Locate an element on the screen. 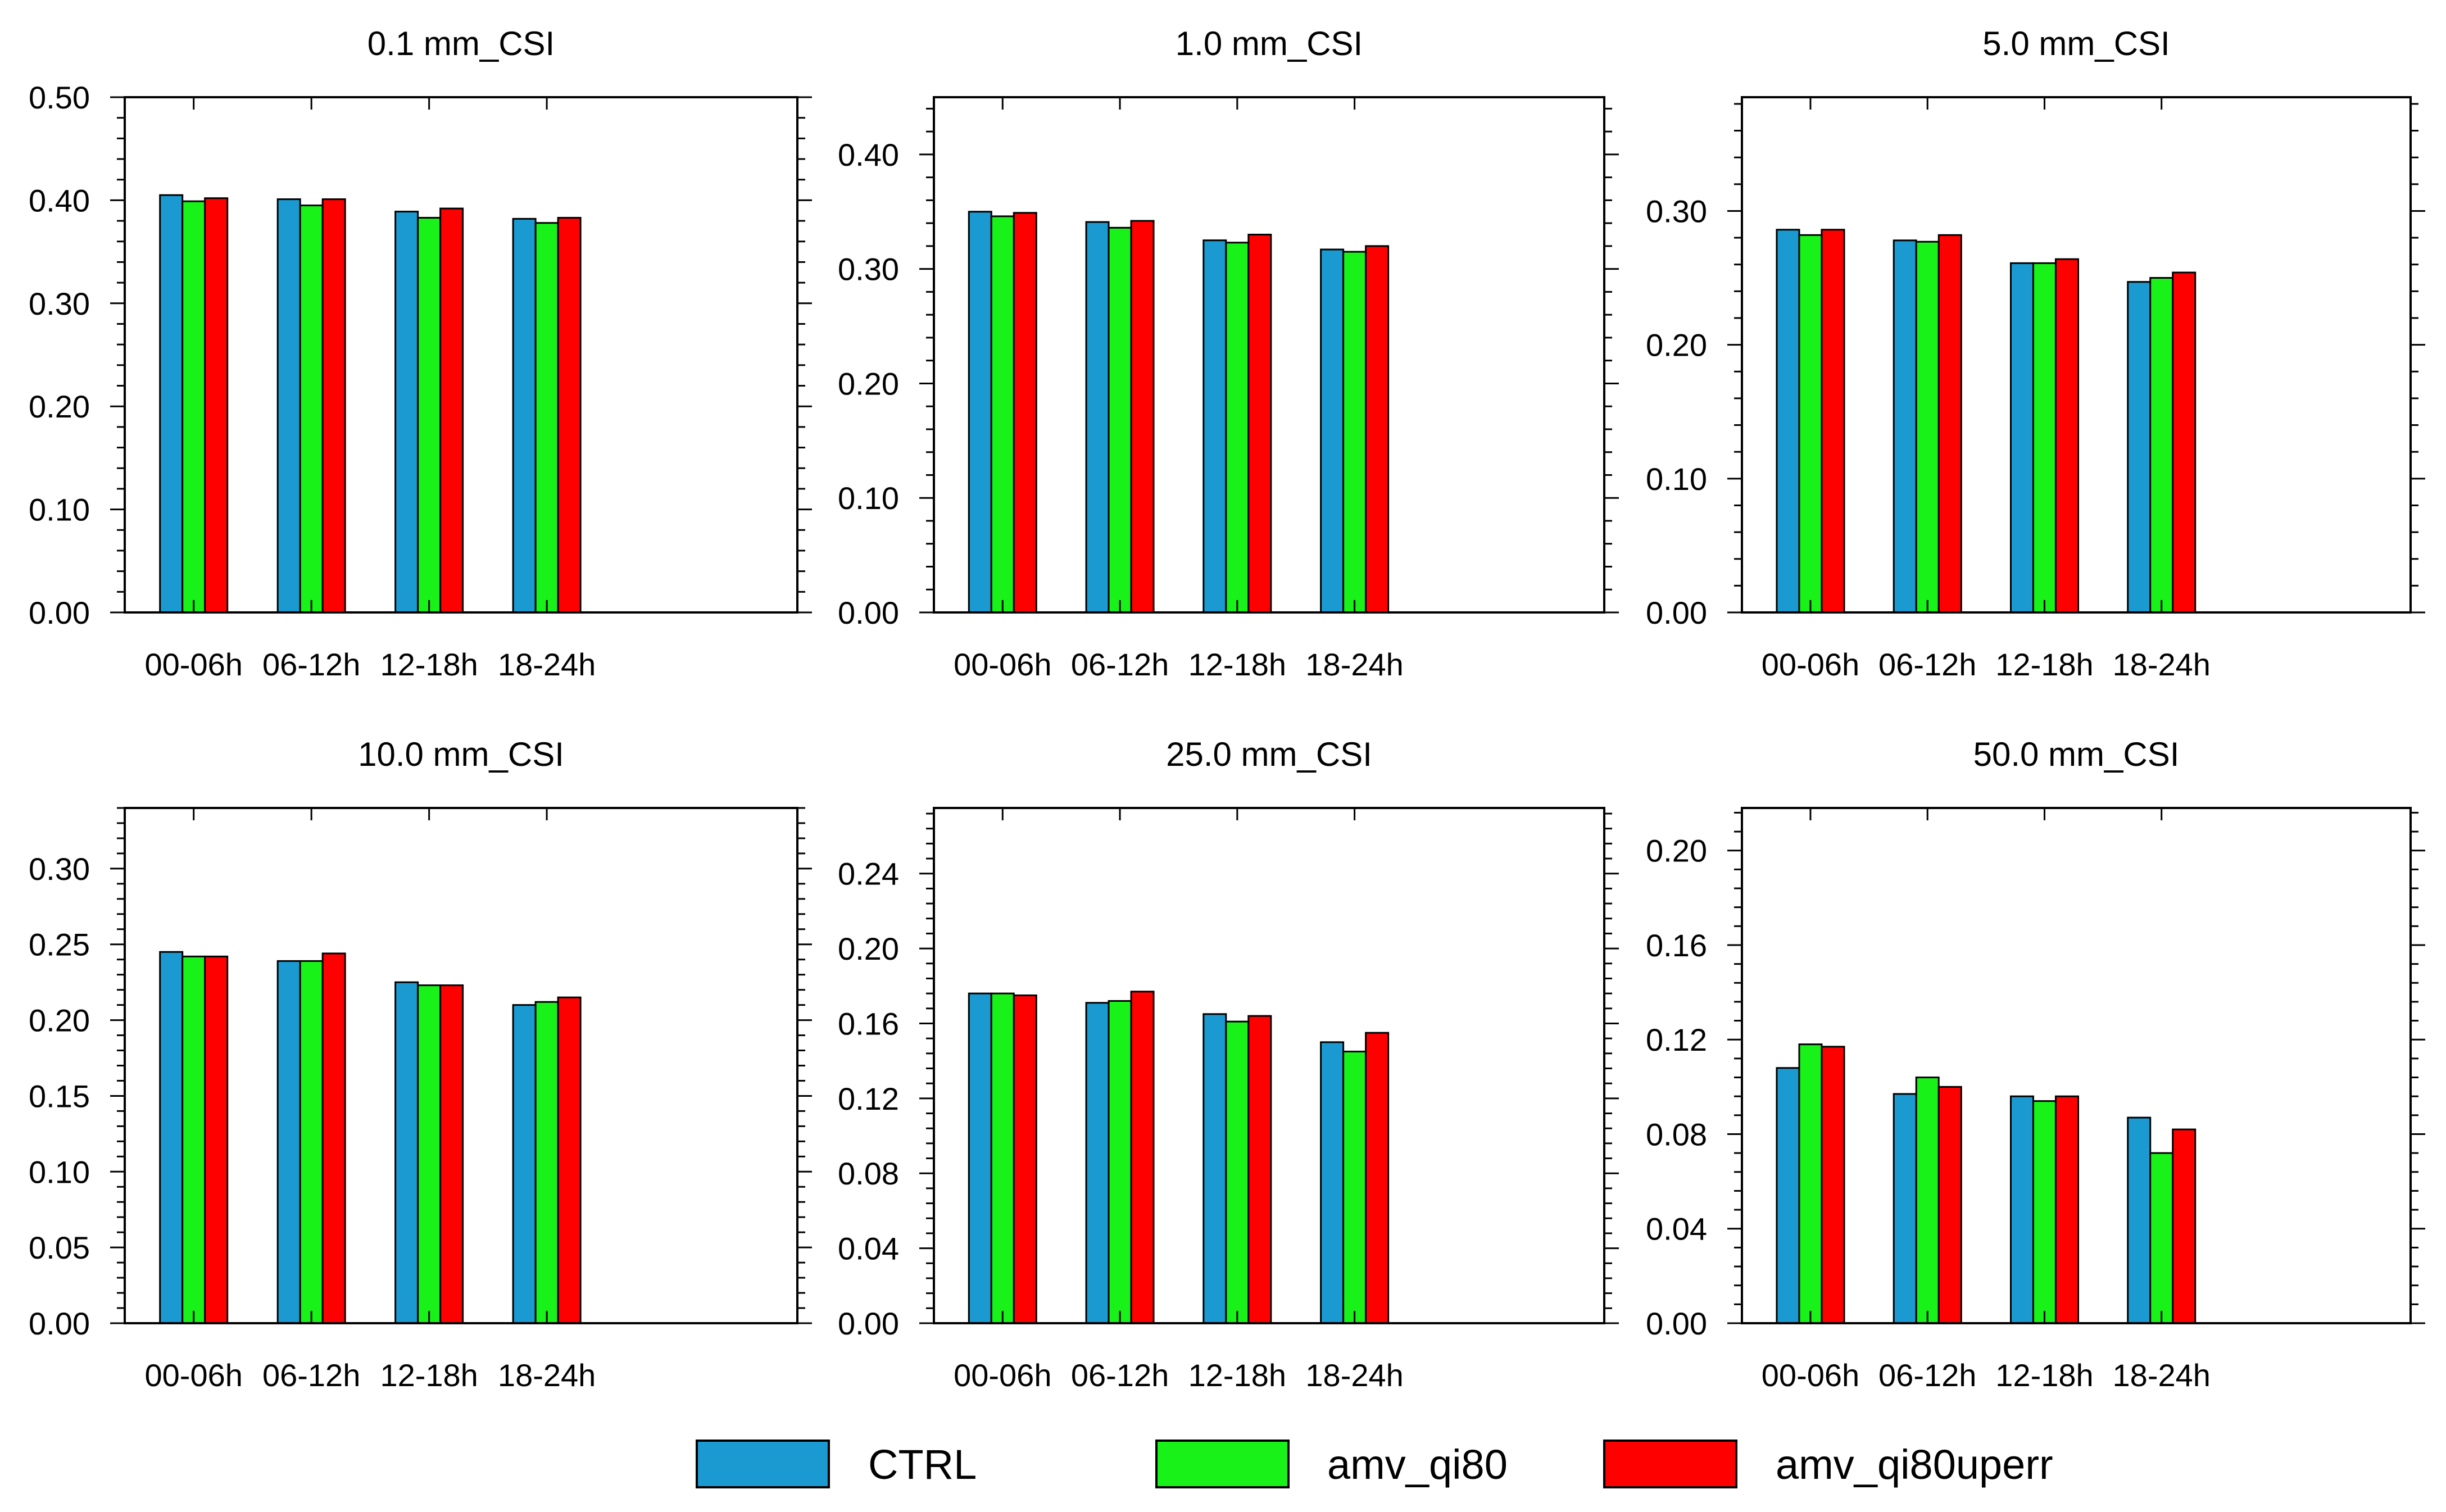 The height and width of the screenshot is (1512, 2446). panel-title: 0.1 mm_CSI is located at coordinates (461, 43).